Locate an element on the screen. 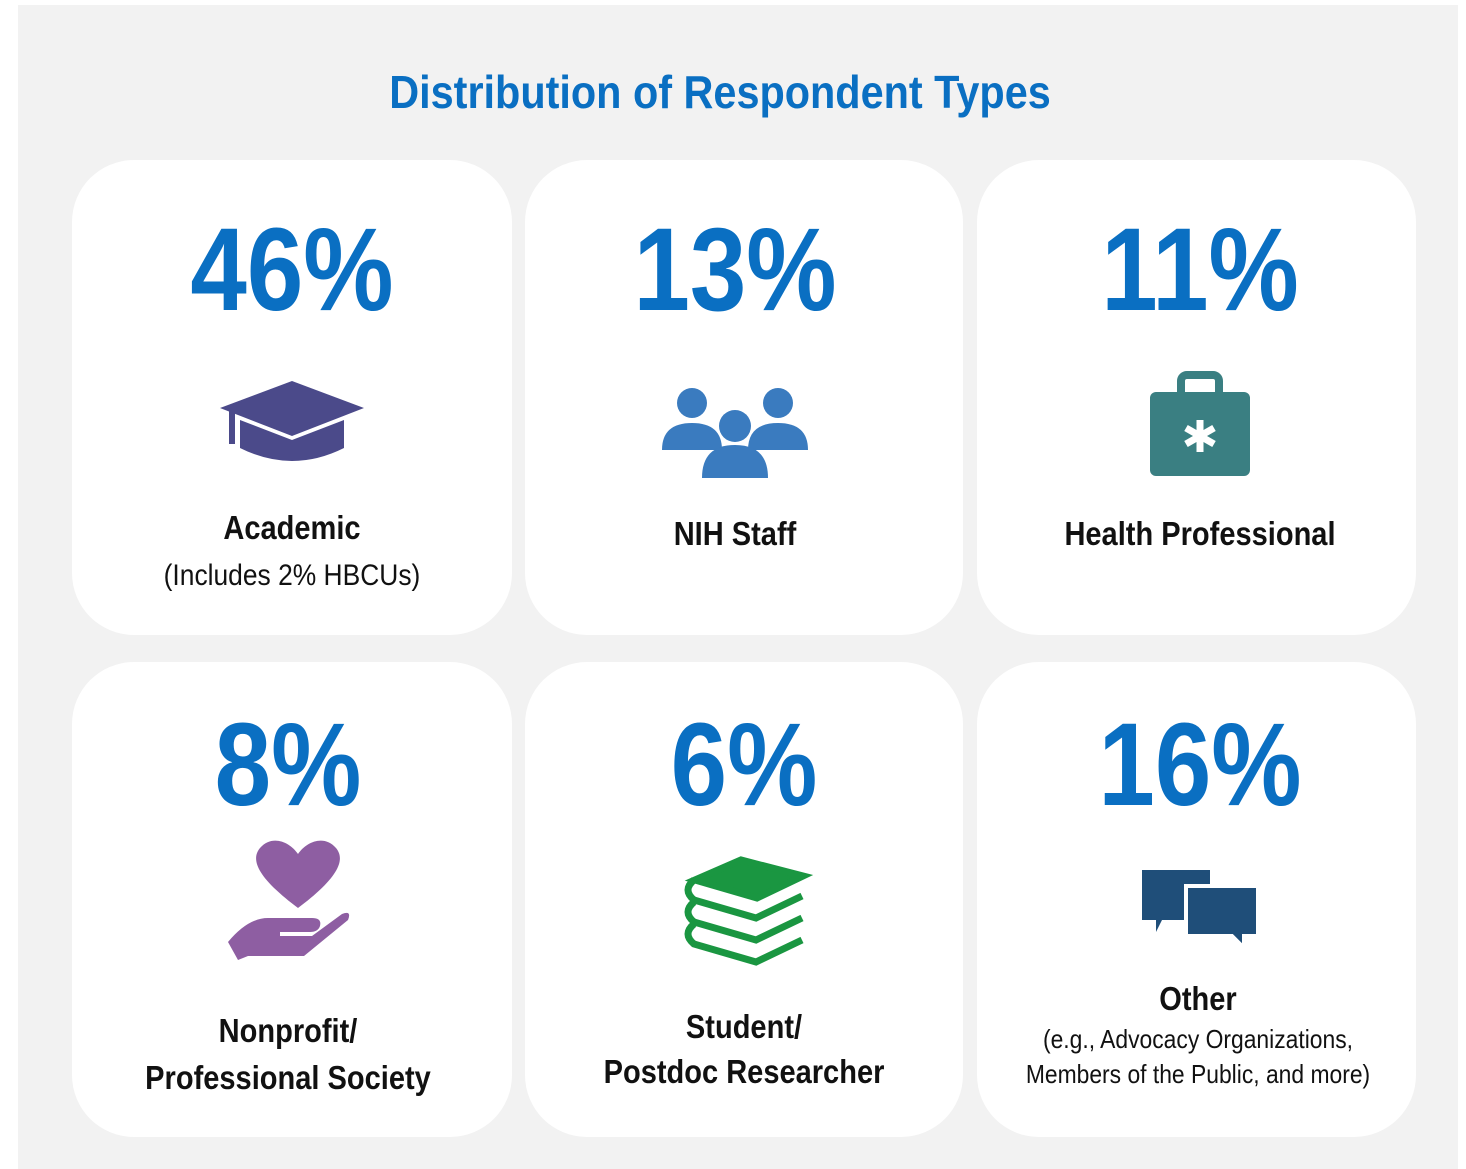 This screenshot has height=1169, width=1466. speech-bubbles-icon is located at coordinates (1201, 911).